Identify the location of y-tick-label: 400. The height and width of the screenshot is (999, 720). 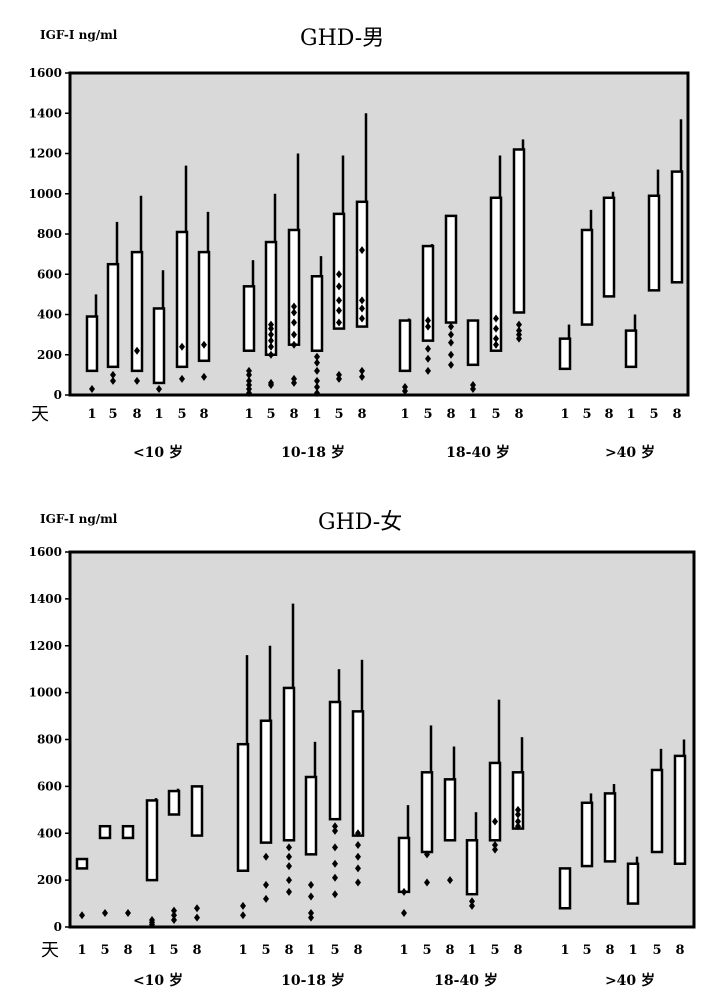
(49, 315).